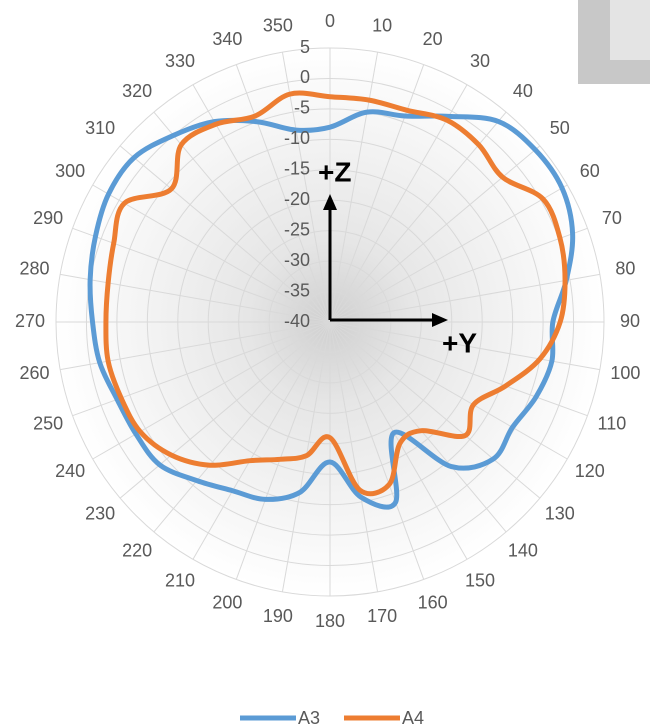  I want to click on category-label: 200, so click(227, 603).